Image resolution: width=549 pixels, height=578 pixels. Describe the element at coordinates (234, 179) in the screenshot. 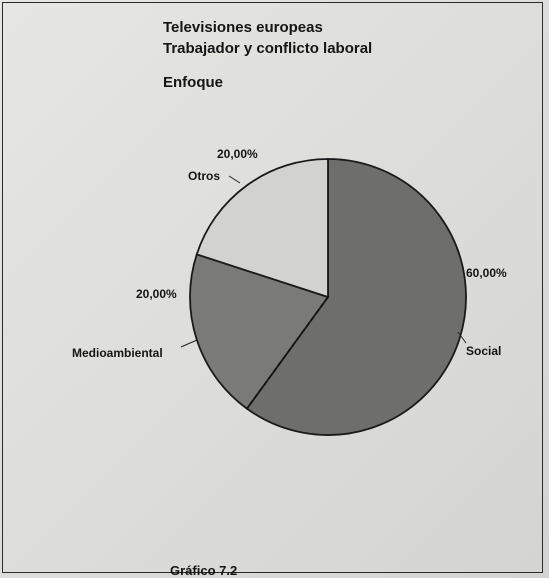

I see `leader-line-otros` at that location.